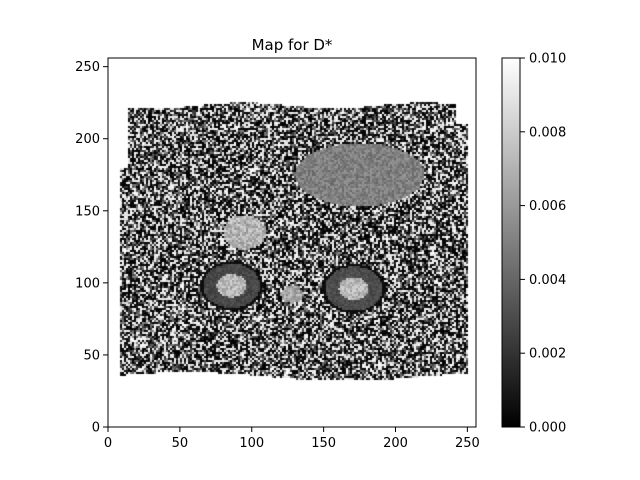 The image size is (640, 480). What do you see at coordinates (87, 139) in the screenshot?
I see `y-tick-label: 200` at bounding box center [87, 139].